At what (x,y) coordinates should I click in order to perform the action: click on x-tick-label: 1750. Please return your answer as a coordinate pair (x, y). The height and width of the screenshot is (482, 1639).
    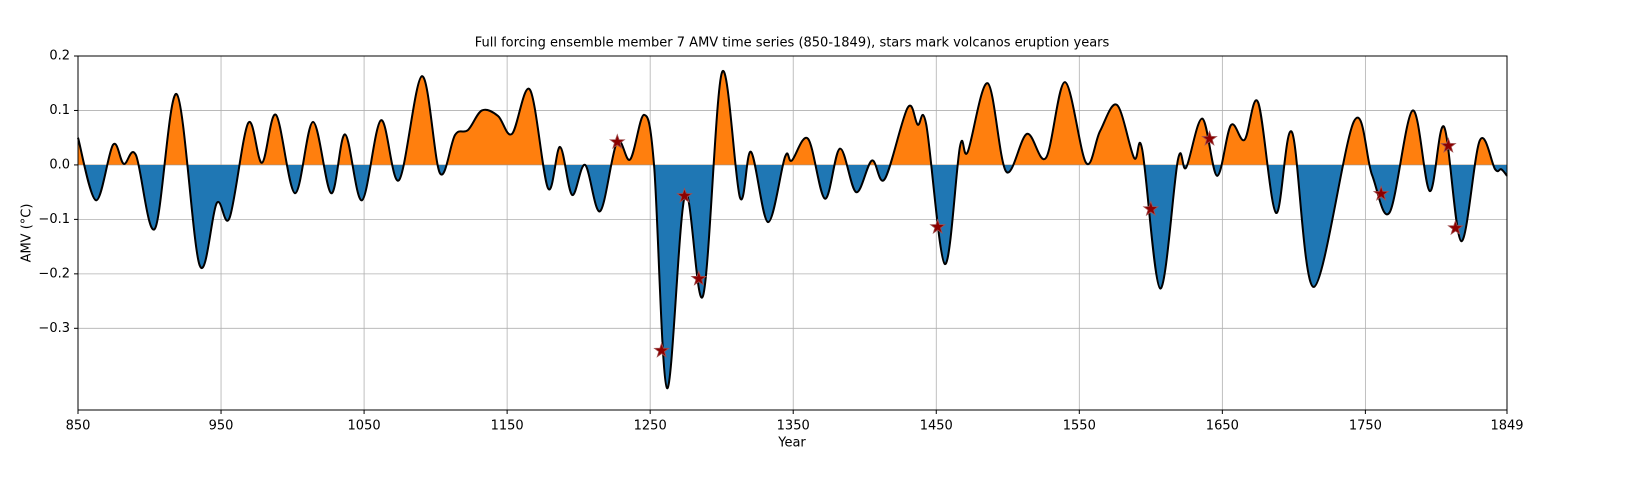
    Looking at the image, I should click on (1365, 426).